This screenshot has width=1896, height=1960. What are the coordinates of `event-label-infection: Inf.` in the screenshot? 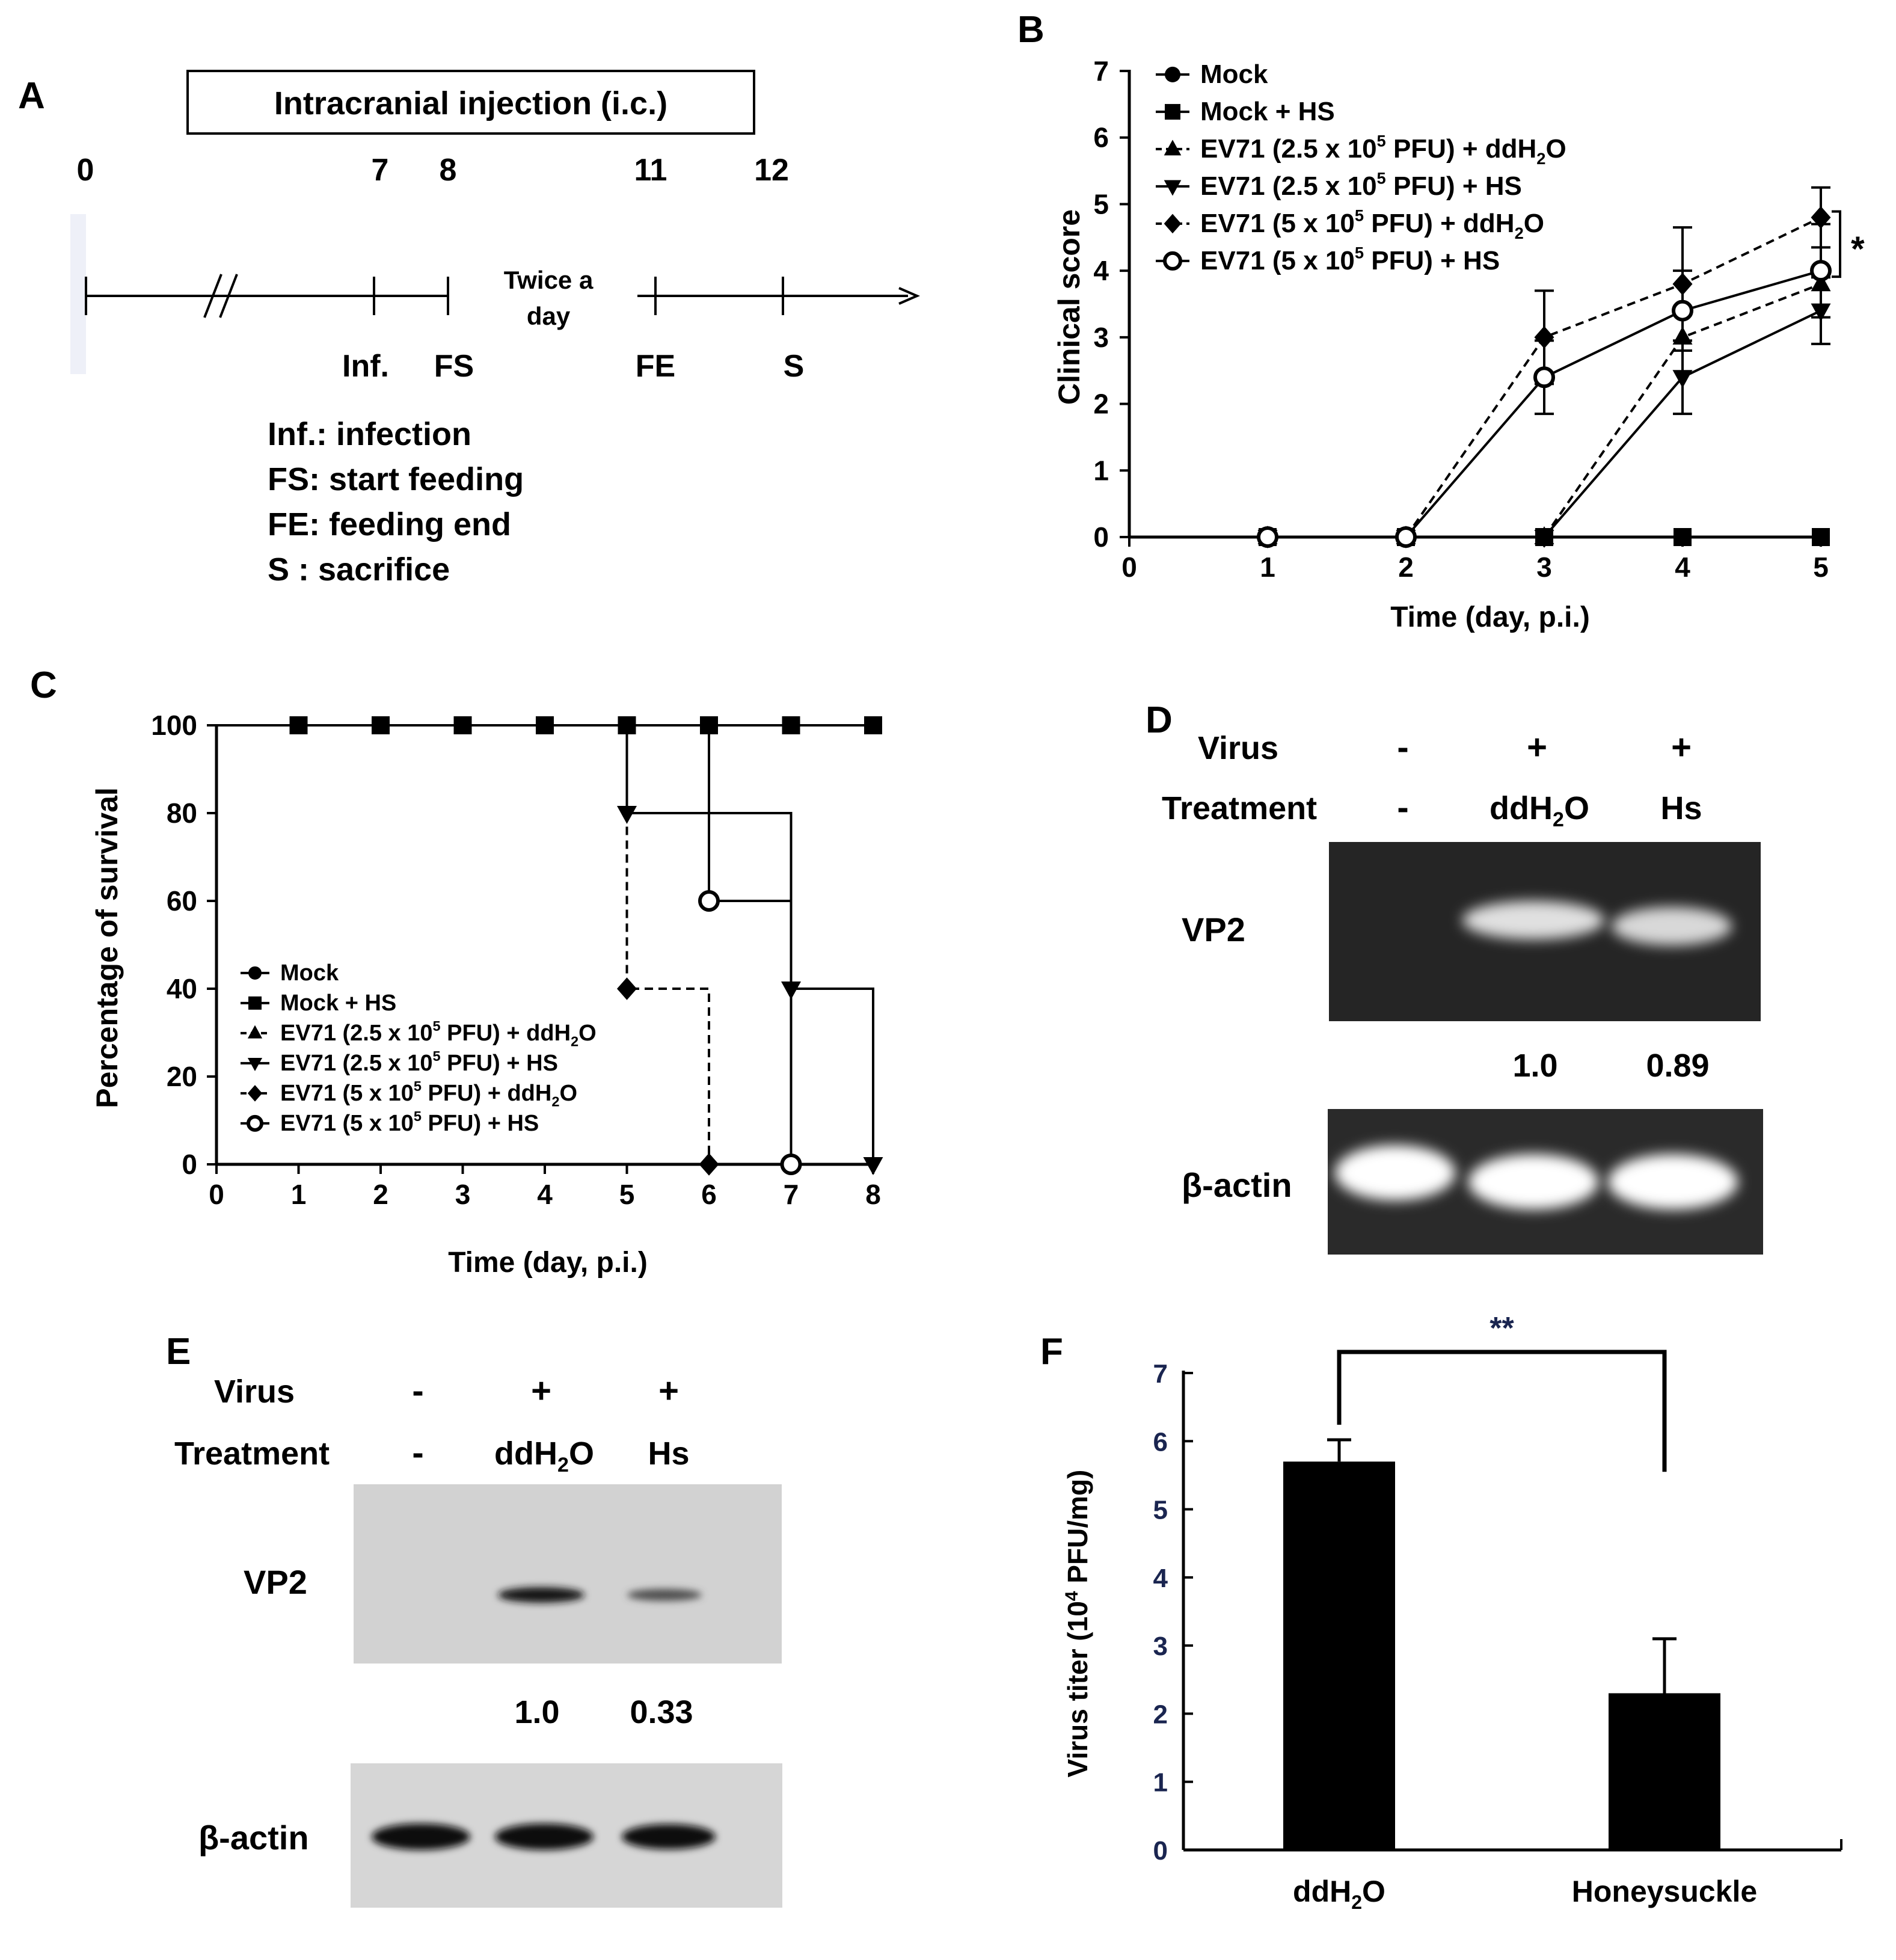 It's located at (365, 366).